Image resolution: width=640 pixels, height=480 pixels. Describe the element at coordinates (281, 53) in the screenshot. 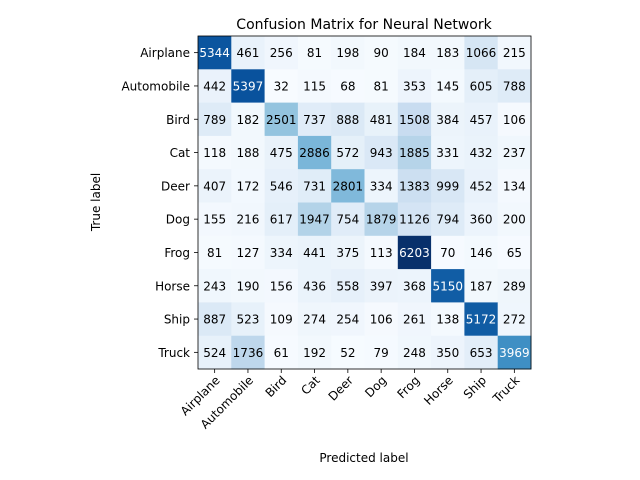

I see `cell-value-label: 256` at that location.